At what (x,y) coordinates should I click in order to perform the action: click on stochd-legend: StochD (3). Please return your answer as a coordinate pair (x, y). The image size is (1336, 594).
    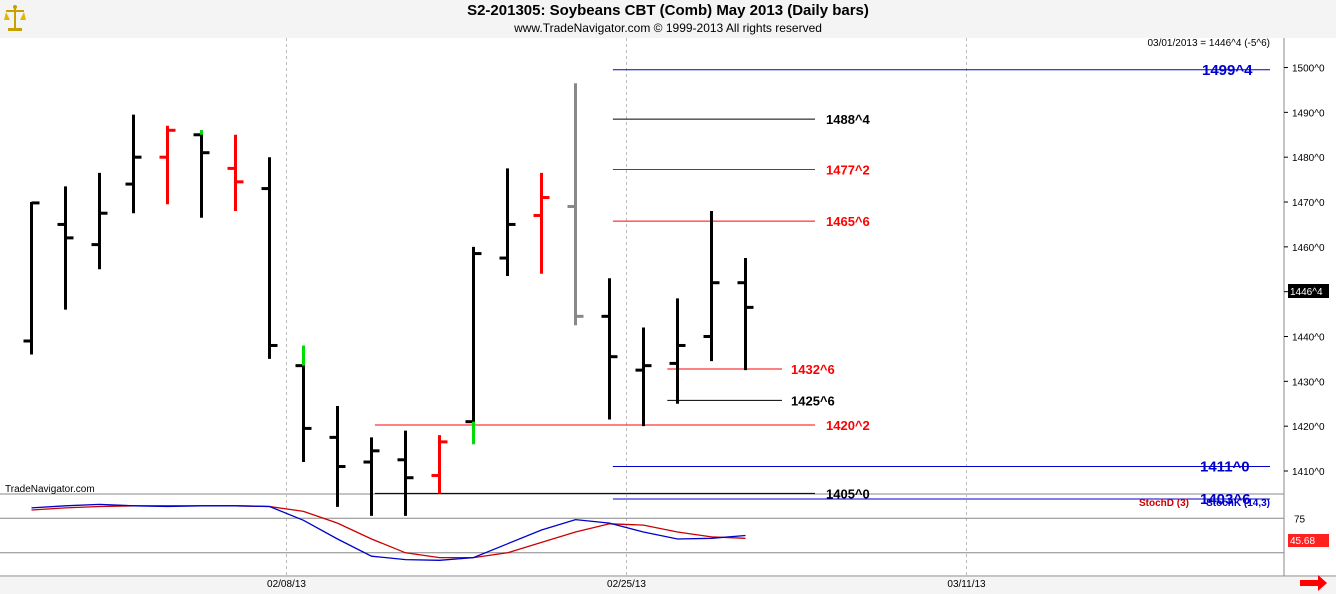
    Looking at the image, I should click on (1164, 503).